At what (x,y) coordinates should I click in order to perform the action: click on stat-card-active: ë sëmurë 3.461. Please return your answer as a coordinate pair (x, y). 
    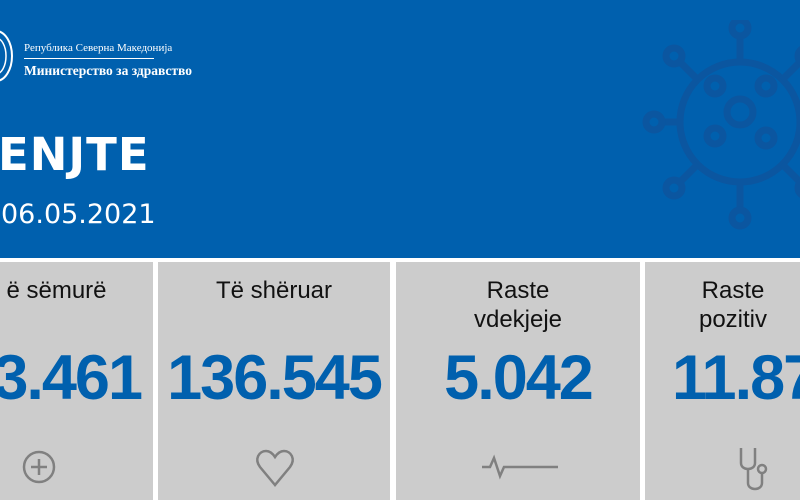
    Looking at the image, I should click on (76, 381).